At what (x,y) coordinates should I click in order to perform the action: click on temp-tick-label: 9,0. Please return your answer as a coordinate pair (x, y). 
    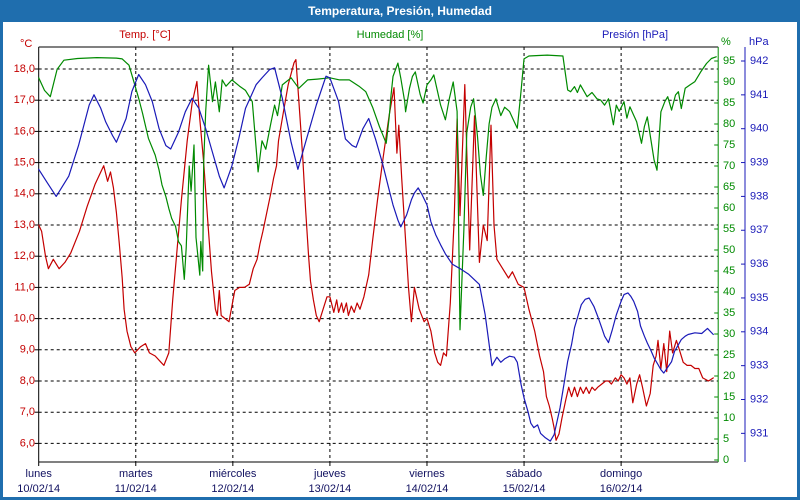
    Looking at the image, I should click on (27, 350).